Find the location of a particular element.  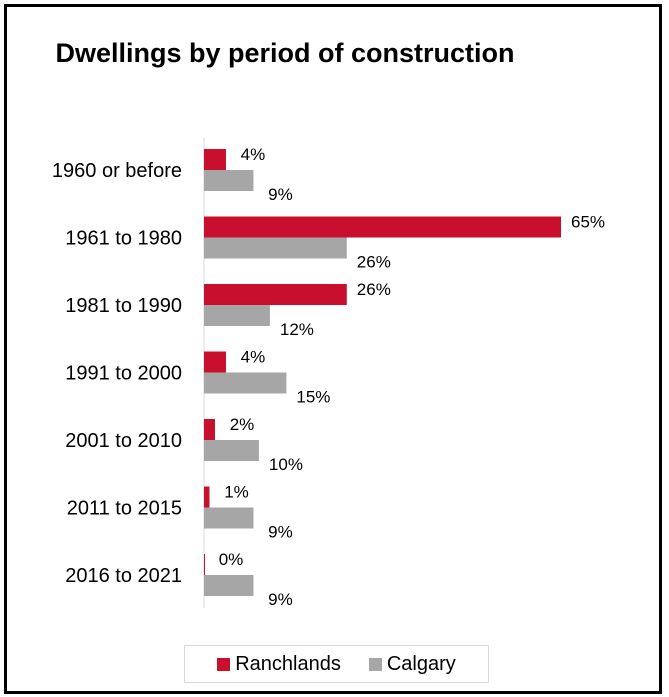

legend-swatch-calgary is located at coordinates (375, 664).